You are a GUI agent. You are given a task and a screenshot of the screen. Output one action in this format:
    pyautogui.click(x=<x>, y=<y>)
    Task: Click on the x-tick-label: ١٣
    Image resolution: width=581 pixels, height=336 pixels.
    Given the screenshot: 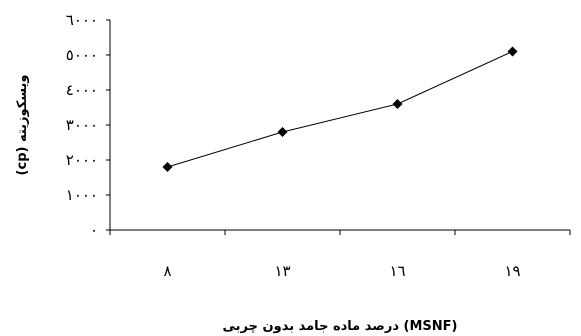 What is the action you would take?
    pyautogui.click(x=282, y=271)
    